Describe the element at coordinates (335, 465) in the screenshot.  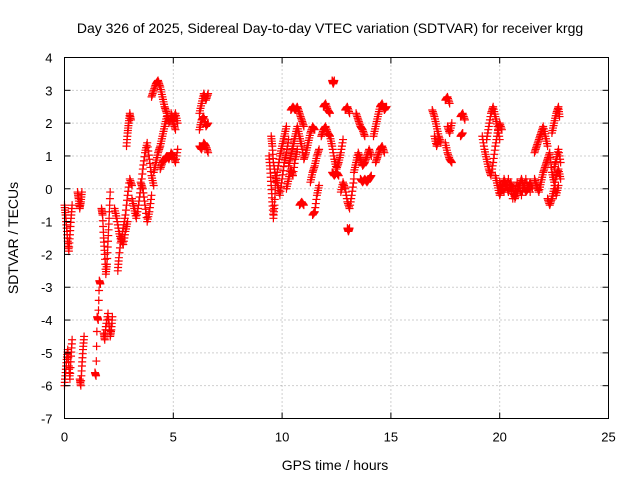
I see `x-axis-label: GPS time / hours` at that location.